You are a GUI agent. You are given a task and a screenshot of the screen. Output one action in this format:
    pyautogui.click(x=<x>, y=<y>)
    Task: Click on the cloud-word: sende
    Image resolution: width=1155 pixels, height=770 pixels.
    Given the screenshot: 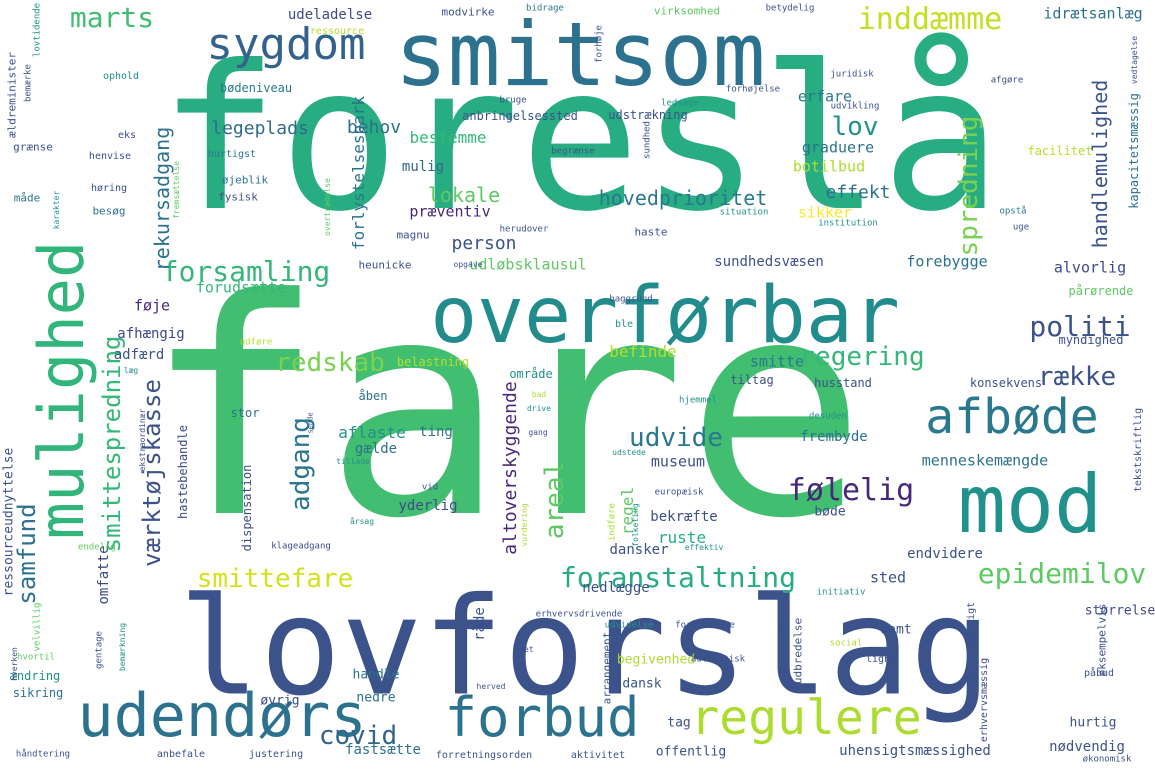 What is the action you would take?
    pyautogui.click(x=310, y=423)
    